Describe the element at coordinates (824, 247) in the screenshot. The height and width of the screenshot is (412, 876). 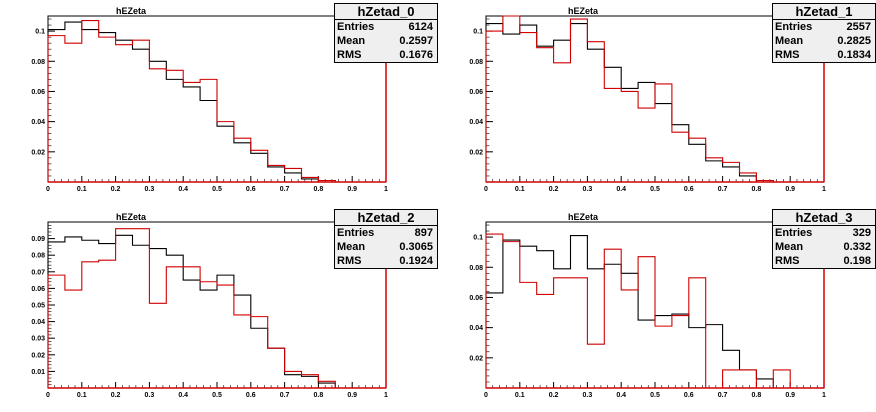
I see `stats-row-mean: Mean 0.332` at that location.